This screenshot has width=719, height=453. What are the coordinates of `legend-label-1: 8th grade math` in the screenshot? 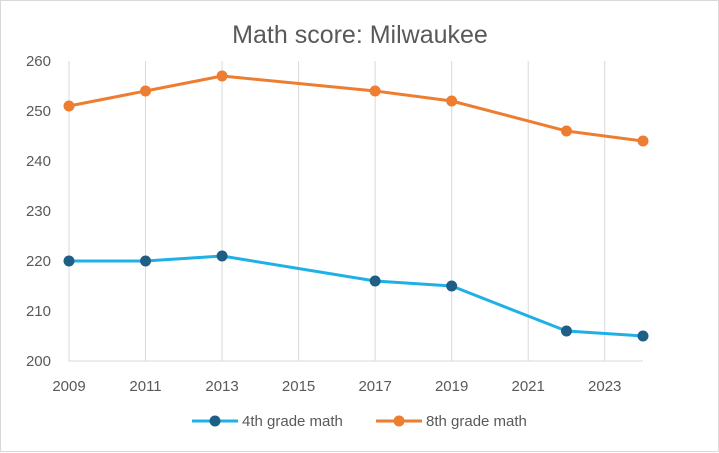 It's located at (476, 421).